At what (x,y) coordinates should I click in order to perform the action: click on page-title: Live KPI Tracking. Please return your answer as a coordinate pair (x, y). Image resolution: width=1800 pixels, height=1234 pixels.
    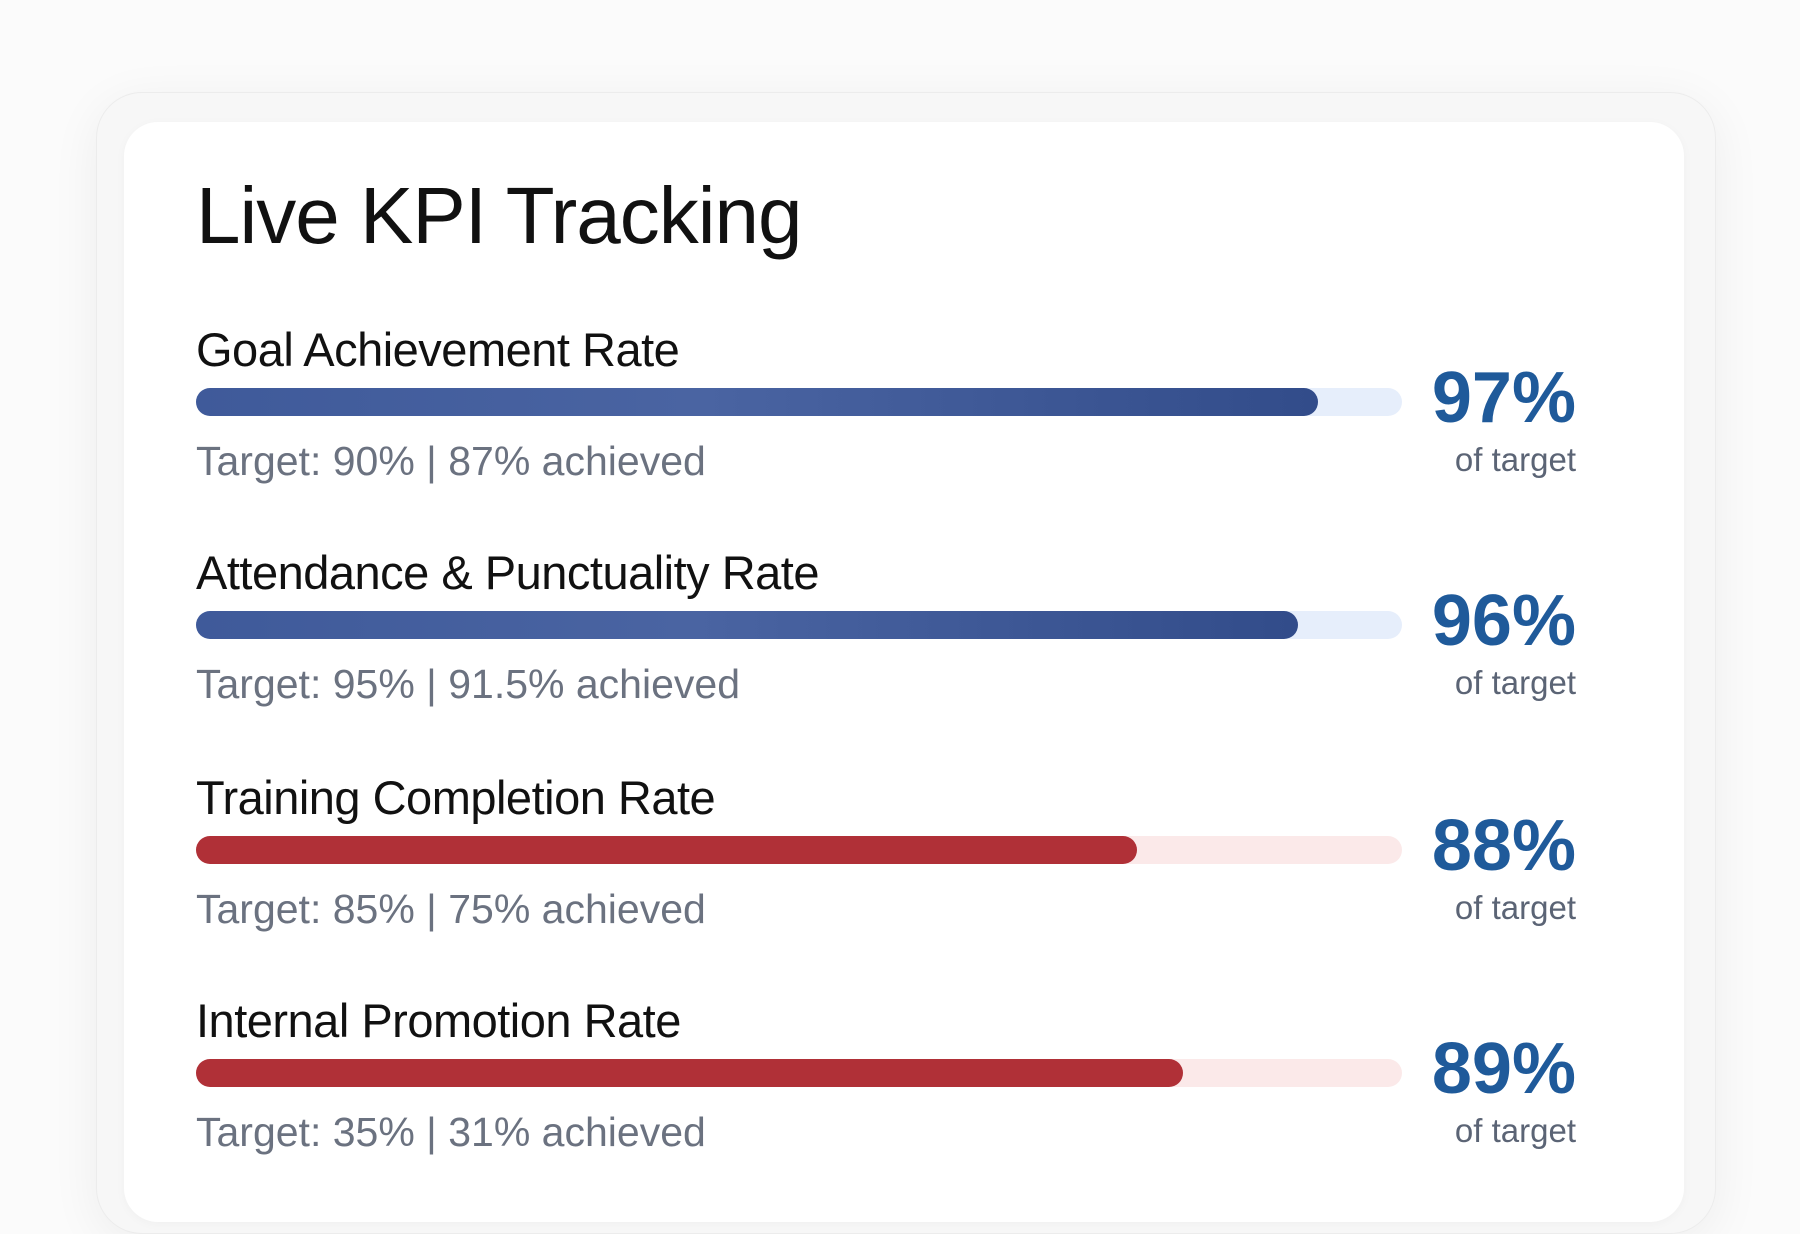
    Looking at the image, I should click on (499, 215).